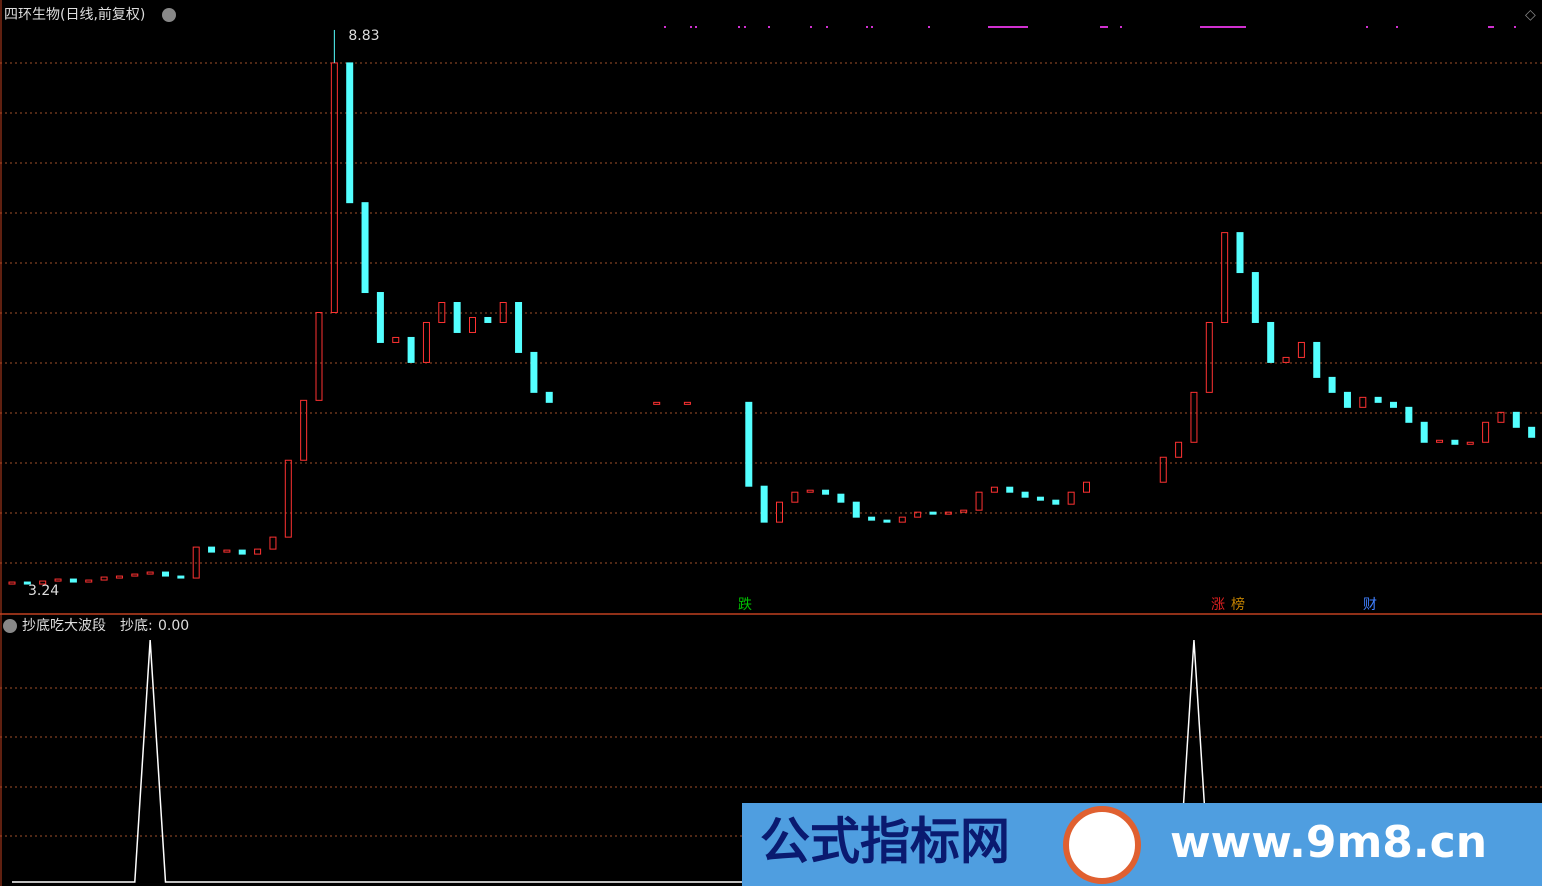 This screenshot has width=1542, height=886. Describe the element at coordinates (74, 14) in the screenshot. I see `chart-title: 四环生物(日线,前复权)` at that location.